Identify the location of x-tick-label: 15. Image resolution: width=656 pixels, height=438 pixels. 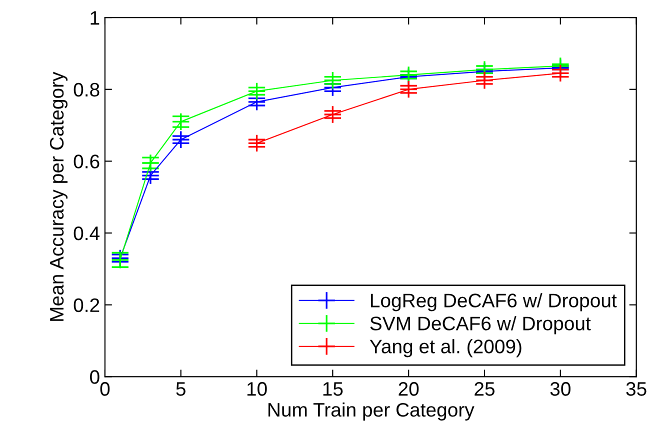
(333, 389).